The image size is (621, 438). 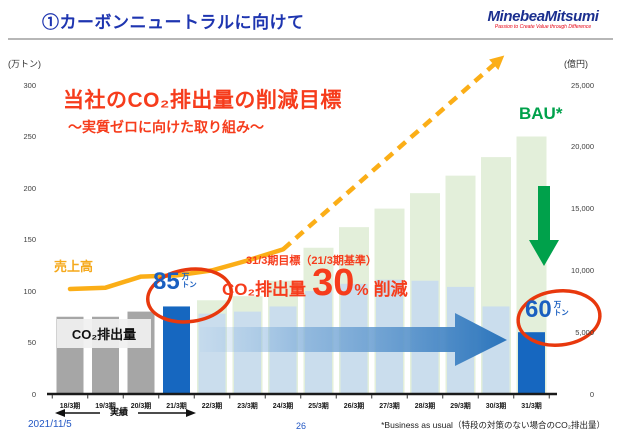 What do you see at coordinates (118, 412) in the screenshot?
I see `actual-range-label: 実績` at bounding box center [118, 412].